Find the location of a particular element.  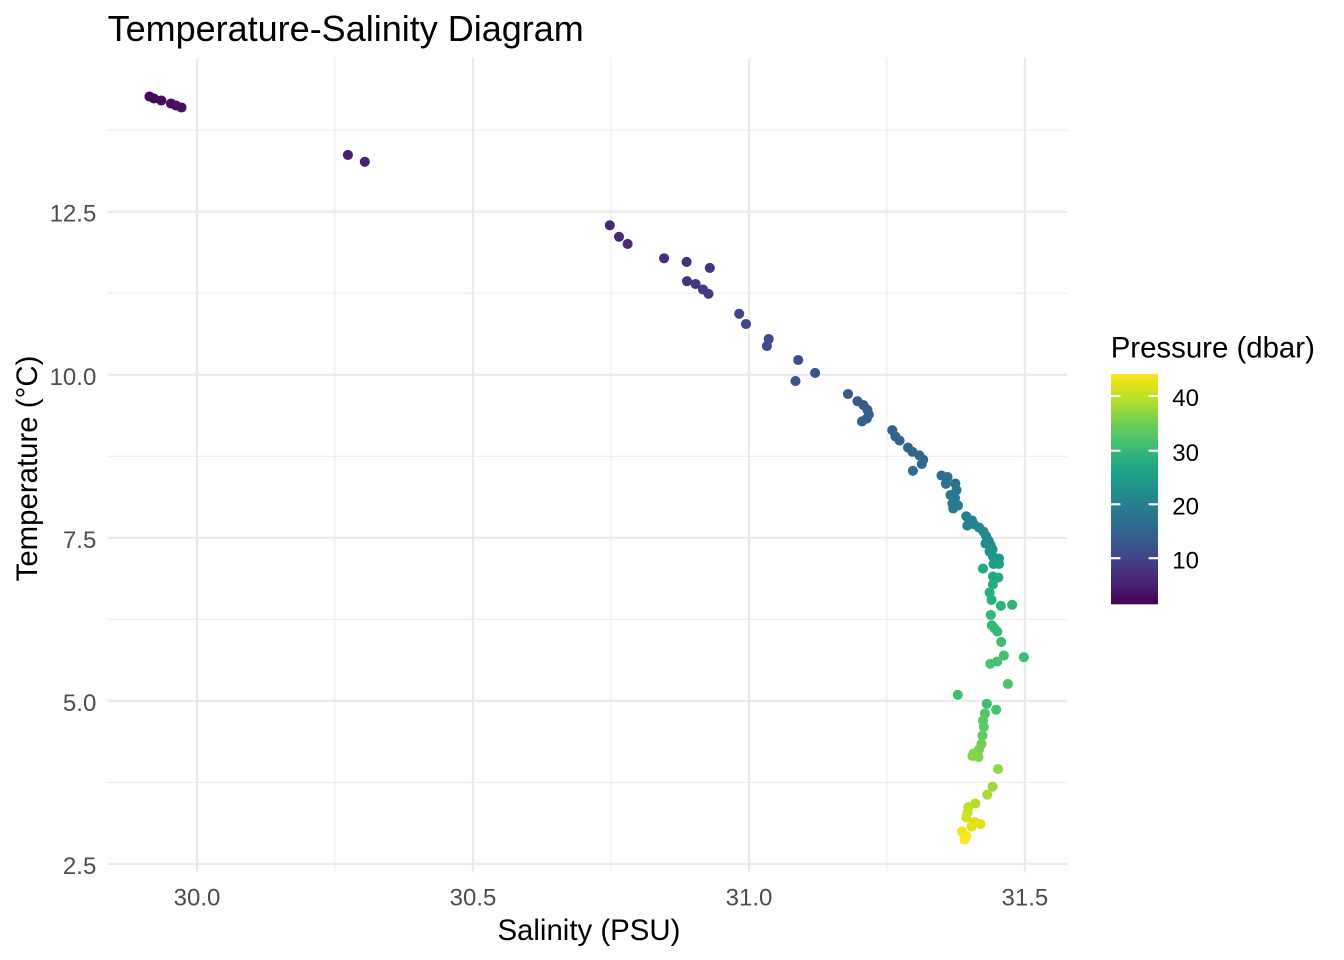

svg-text: 31.5 is located at coordinates (1025, 898).